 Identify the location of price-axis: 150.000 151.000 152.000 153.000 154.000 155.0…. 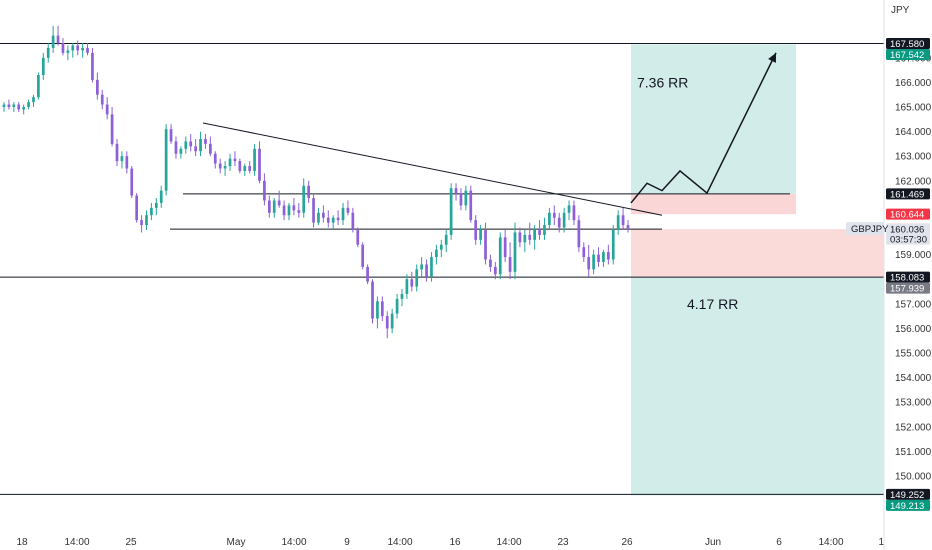
(889, 275).